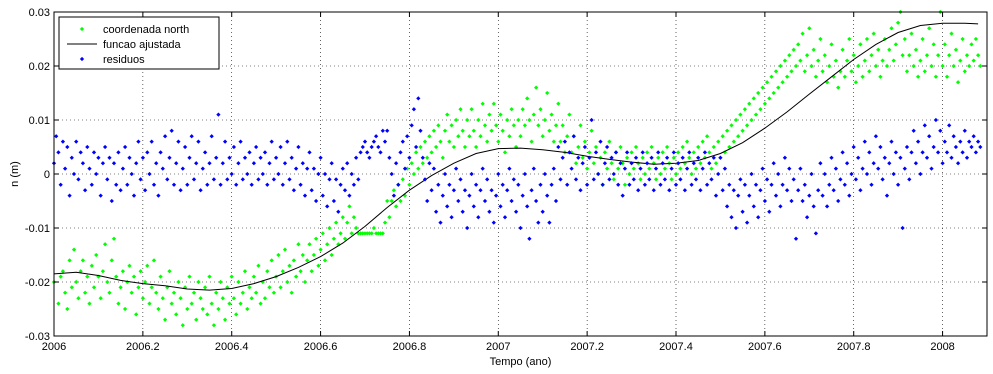  What do you see at coordinates (82, 59) in the screenshot?
I see `legend-swatch-marker` at bounding box center [82, 59].